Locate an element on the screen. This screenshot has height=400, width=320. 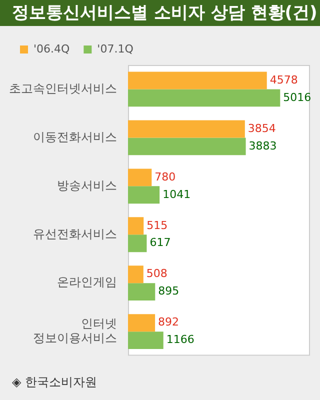
y-tick-label: 초고속인터넷서비스 is located at coordinates (63, 88).